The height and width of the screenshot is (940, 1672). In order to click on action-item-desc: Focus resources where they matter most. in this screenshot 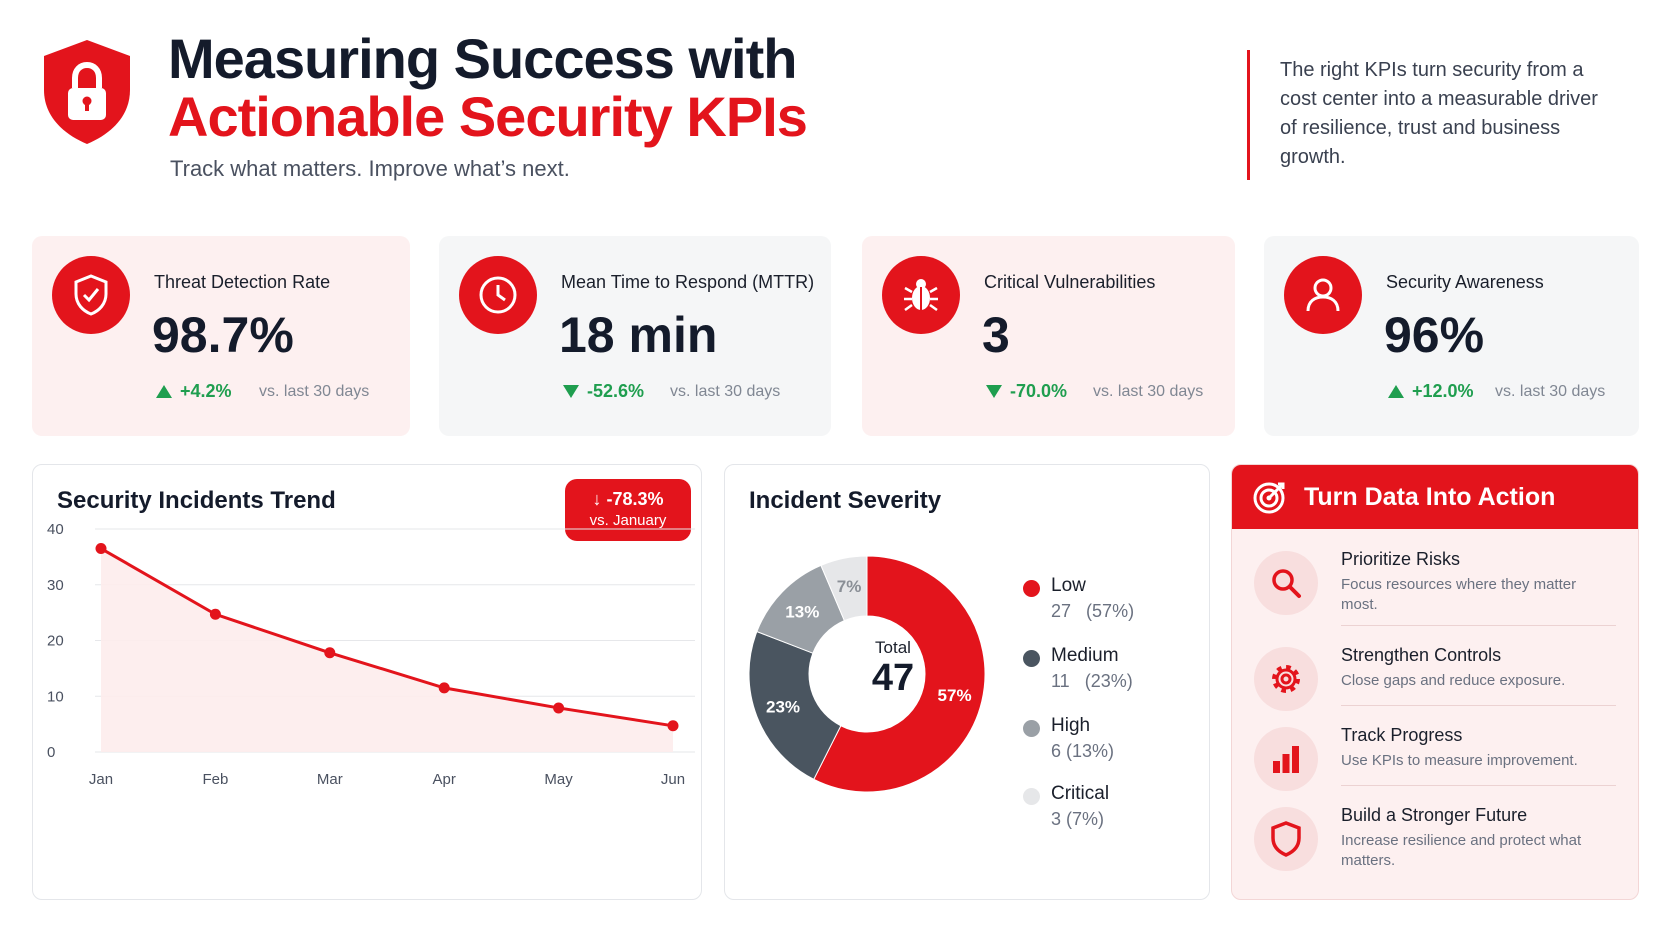, I will do `click(1459, 594)`.